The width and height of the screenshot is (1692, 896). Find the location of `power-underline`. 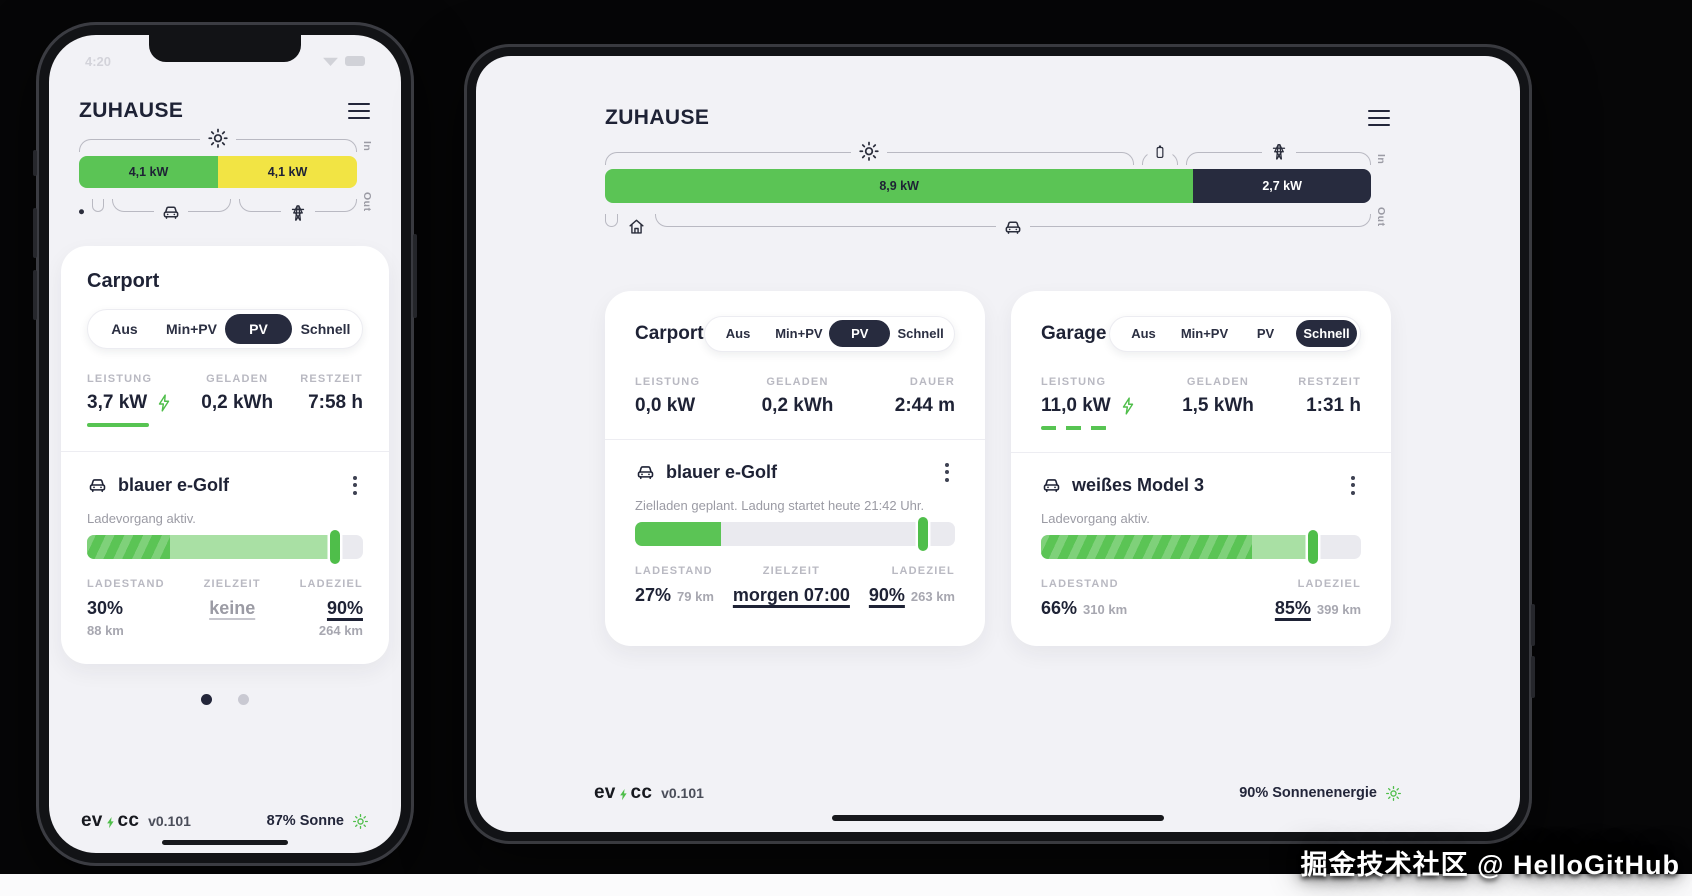

power-underline is located at coordinates (118, 424).